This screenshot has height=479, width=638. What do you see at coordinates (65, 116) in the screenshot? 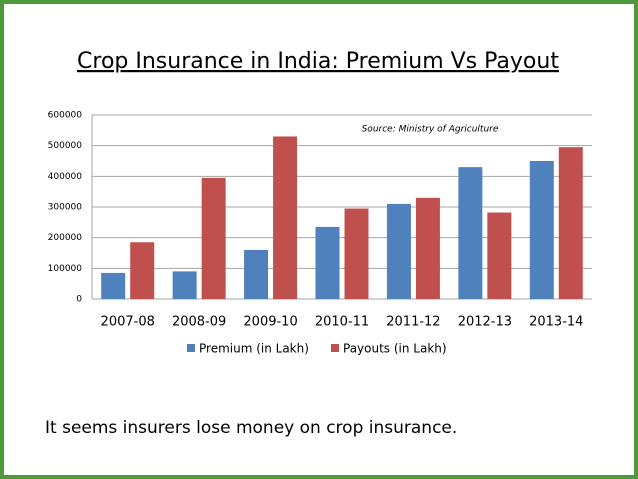
I see `y-tick-label: 600000` at bounding box center [65, 116].